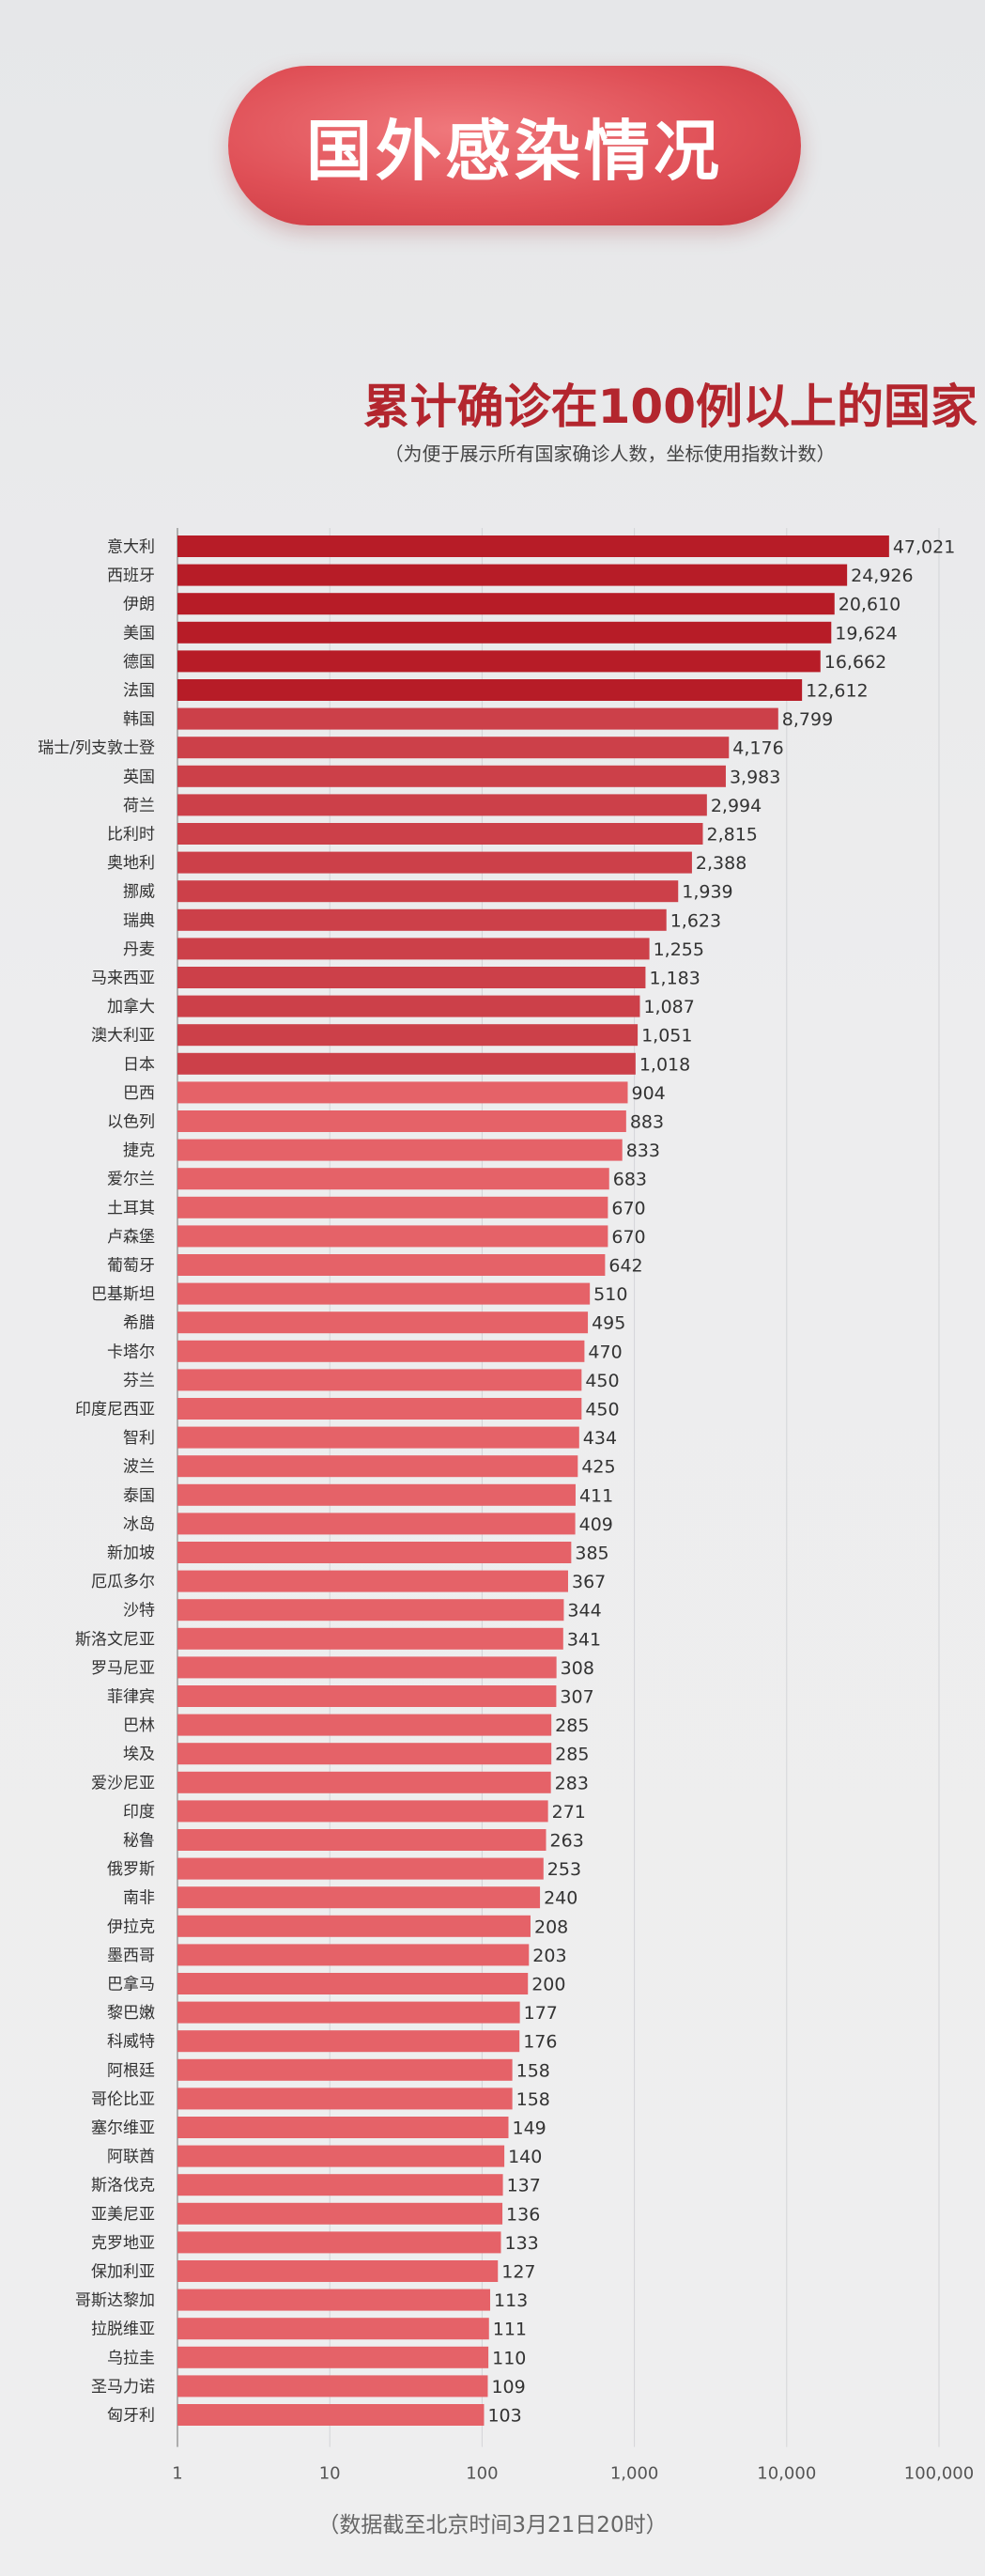  What do you see at coordinates (664, 1064) in the screenshot?
I see `value-label: 1,018` at bounding box center [664, 1064].